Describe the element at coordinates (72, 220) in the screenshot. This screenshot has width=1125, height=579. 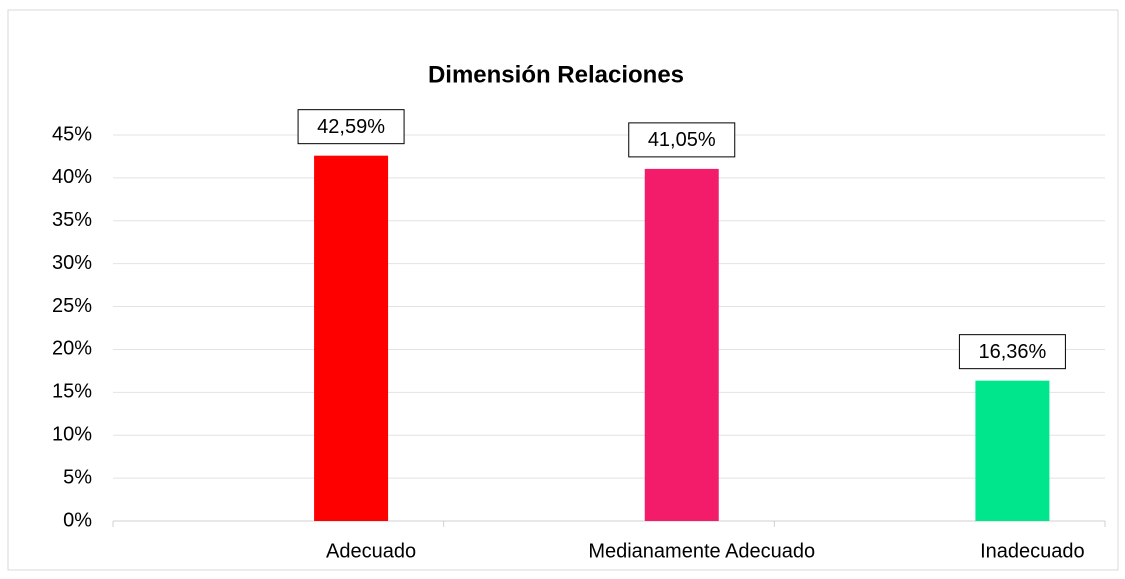
I see `y-tick-label: 35%` at that location.